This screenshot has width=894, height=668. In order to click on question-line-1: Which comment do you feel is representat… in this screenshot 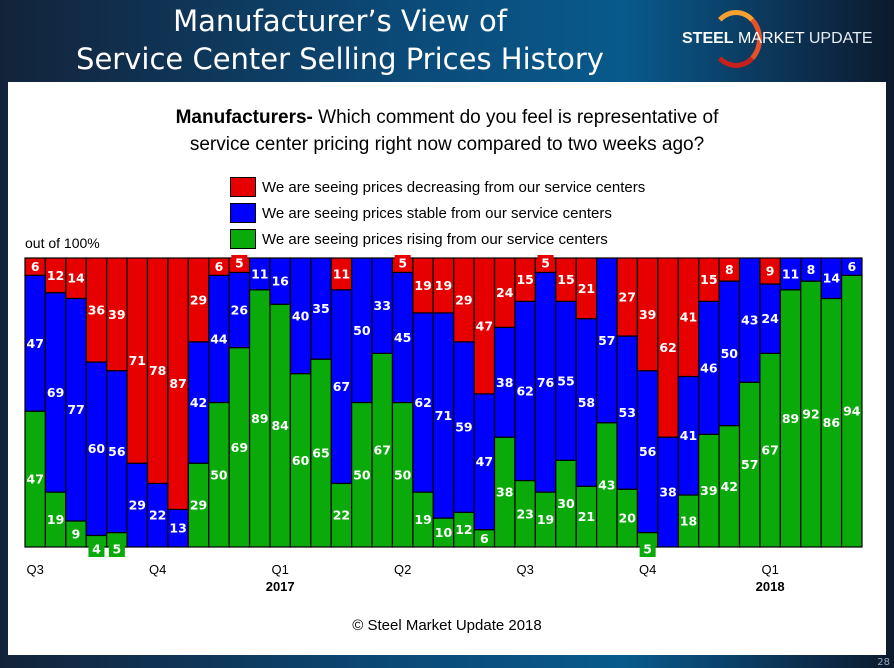, I will do `click(515, 117)`.